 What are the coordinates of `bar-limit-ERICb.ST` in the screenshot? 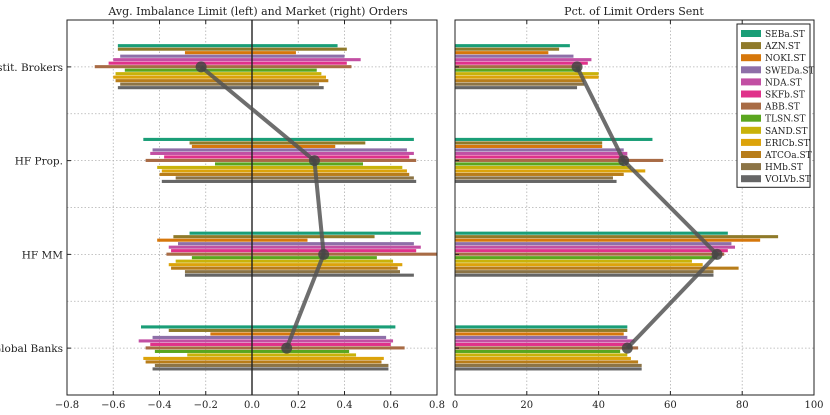 It's located at (206, 171).